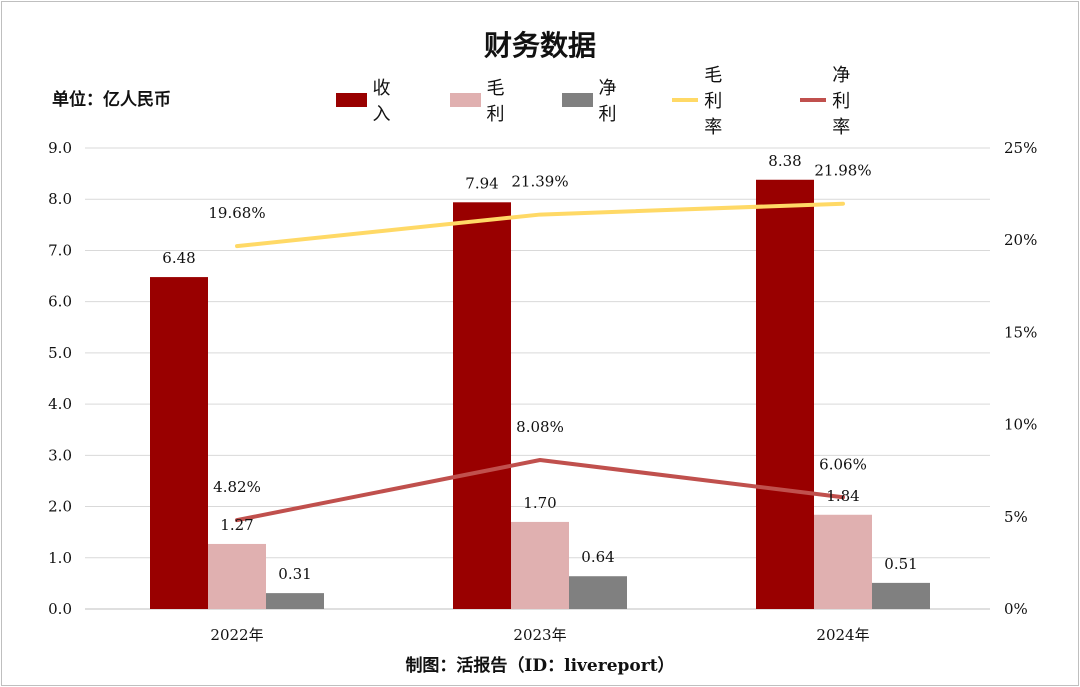  Describe the element at coordinates (495, 101) in the screenshot. I see `legend-label: 毛利` at that location.